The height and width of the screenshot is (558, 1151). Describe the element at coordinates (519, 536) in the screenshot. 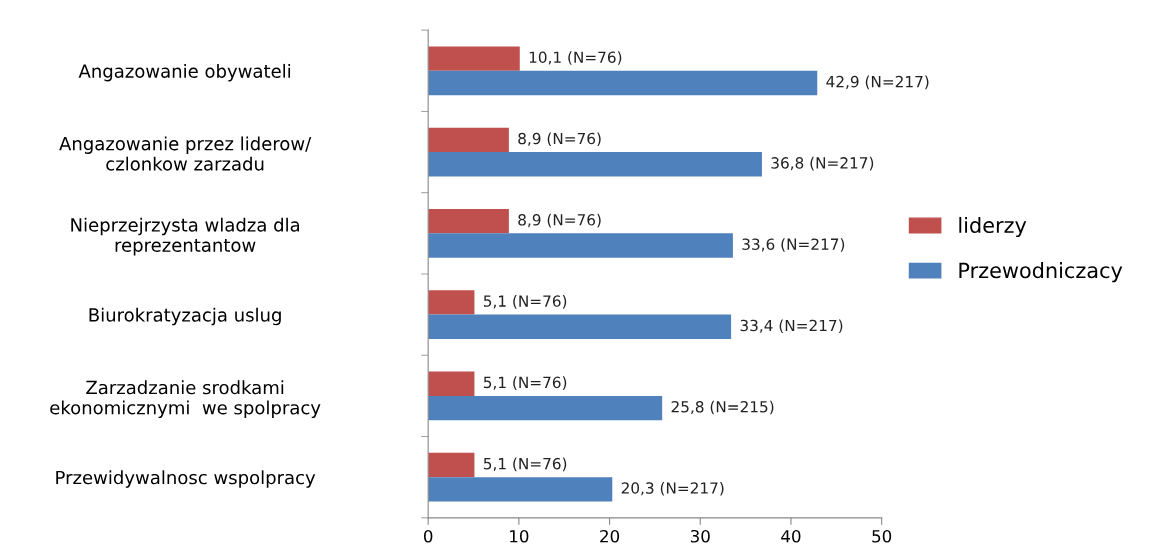

I see `x-tick-label: 10` at that location.